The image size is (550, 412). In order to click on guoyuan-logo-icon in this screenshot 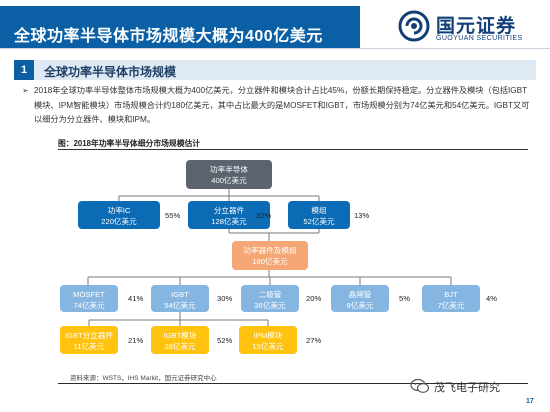, I will do `click(414, 26)`.